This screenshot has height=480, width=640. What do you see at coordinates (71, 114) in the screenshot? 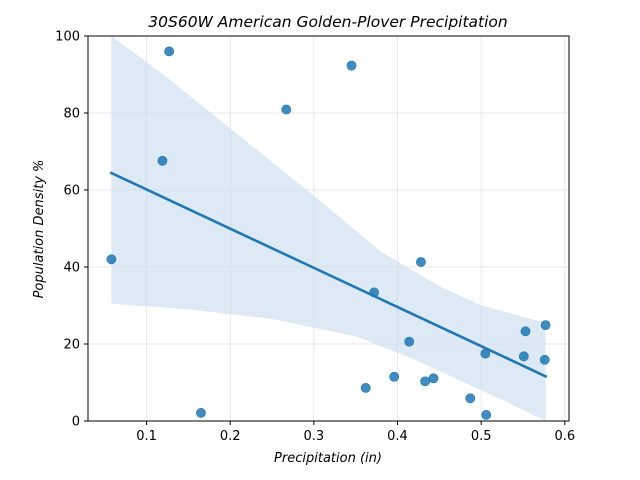
I see `y-tick-label: 80` at bounding box center [71, 114].